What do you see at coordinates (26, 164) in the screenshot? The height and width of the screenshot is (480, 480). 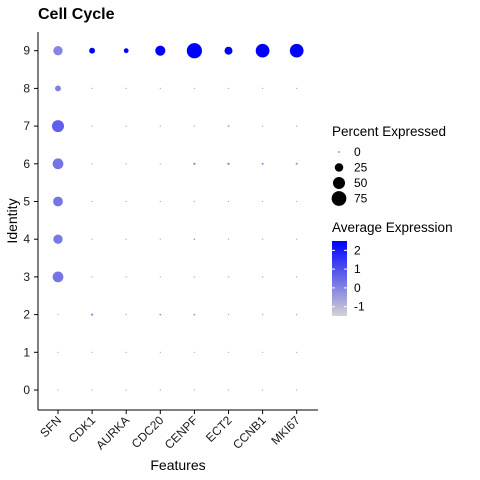 I see `y-tick-label: 6` at bounding box center [26, 164].